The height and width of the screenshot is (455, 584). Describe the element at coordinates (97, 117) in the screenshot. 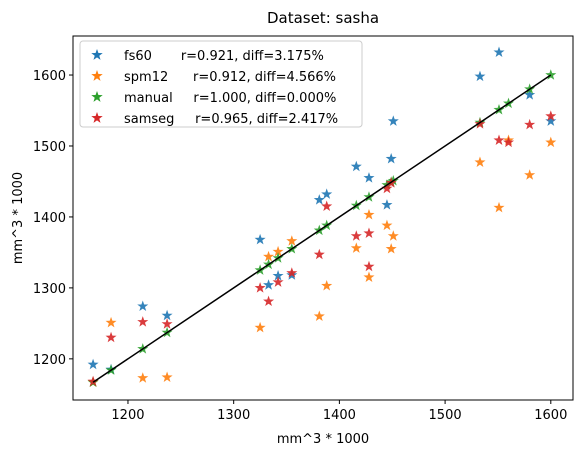

I see `legend-marker-samseg` at that location.